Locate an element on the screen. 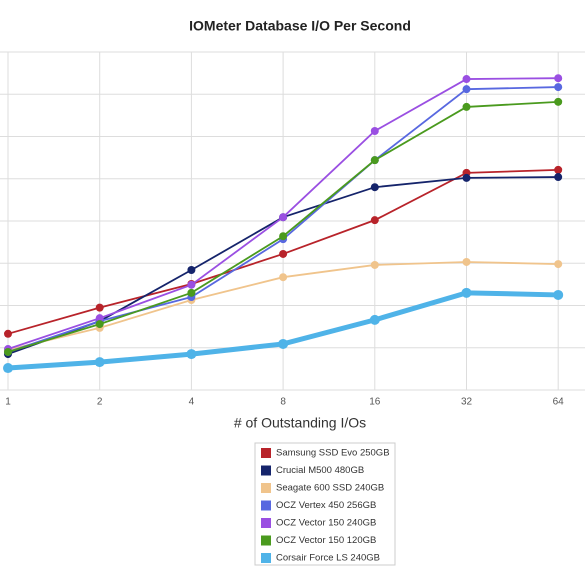 The height and width of the screenshot is (585, 585). legend-label: Seagate 600 SSD 240GB is located at coordinates (330, 488).